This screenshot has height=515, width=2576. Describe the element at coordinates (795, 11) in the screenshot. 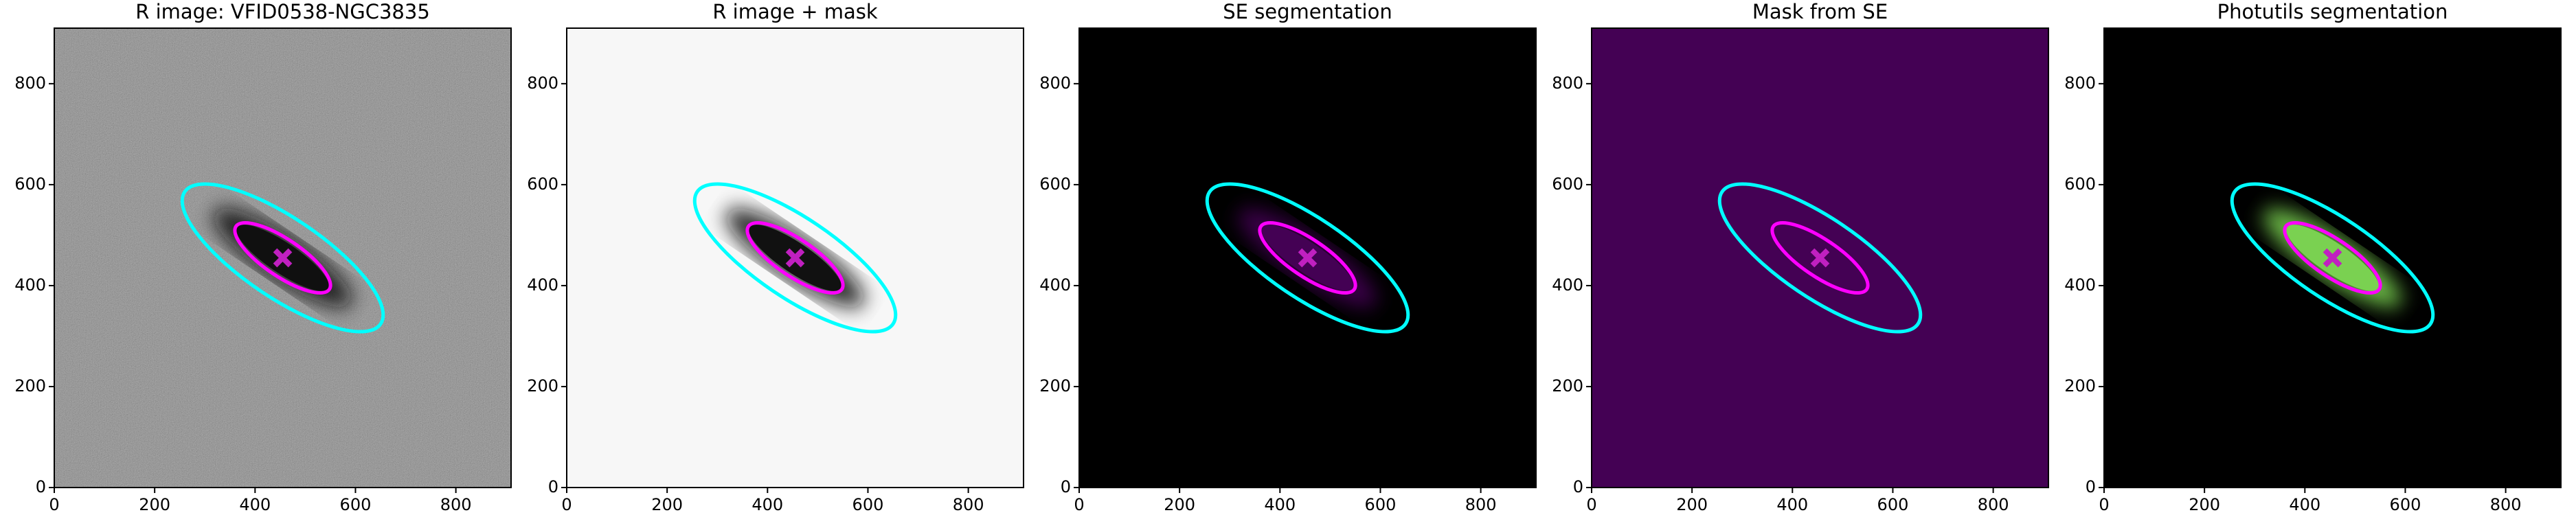

I see `panel-title: R image + mask` at that location.